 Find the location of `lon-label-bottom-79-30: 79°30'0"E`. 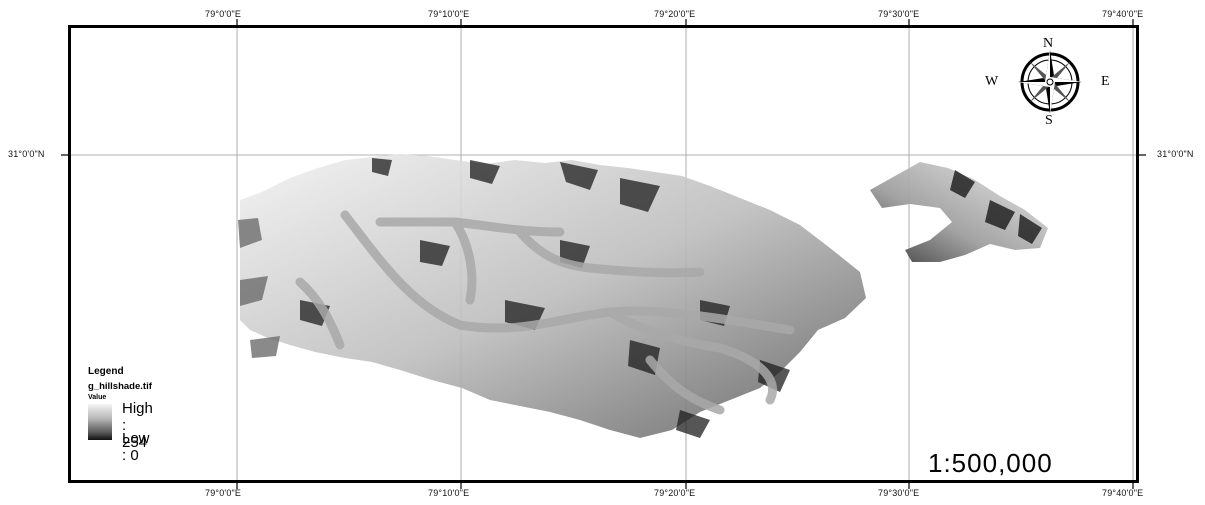

lon-label-bottom-79-30: 79°30'0"E is located at coordinates (899, 493).